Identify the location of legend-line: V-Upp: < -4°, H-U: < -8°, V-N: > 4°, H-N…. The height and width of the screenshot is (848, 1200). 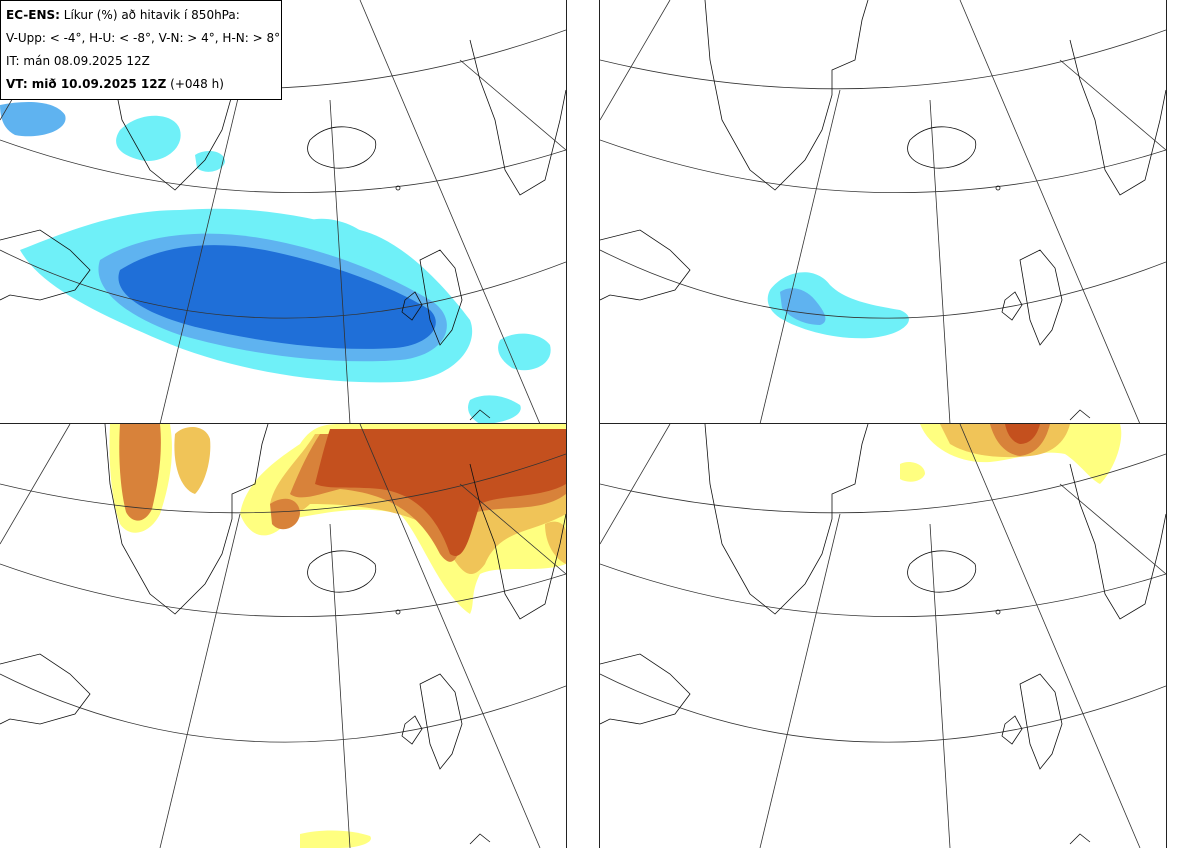
(143, 38).